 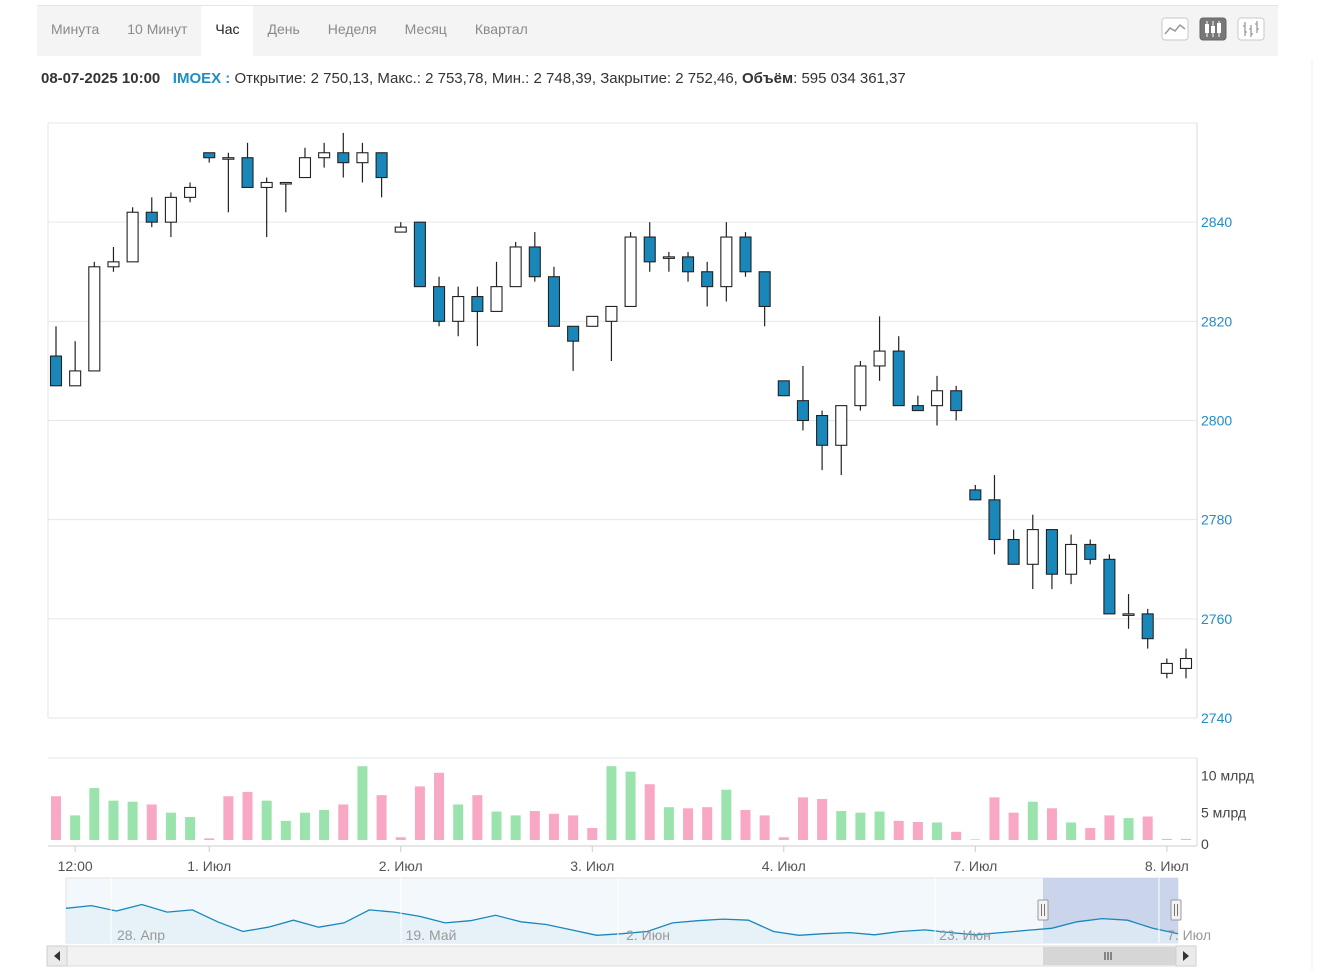 I want to click on arrow-left-icon, so click(x=57, y=956).